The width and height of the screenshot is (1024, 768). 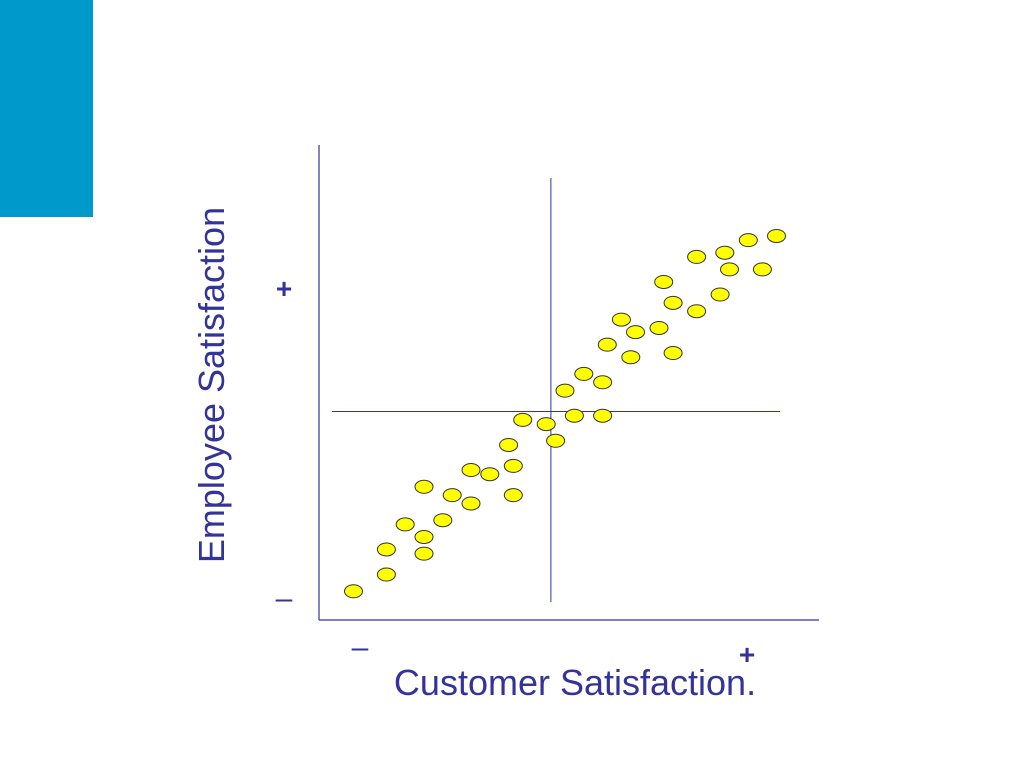 What do you see at coordinates (284, 288) in the screenshot?
I see `y-high-label: +` at bounding box center [284, 288].